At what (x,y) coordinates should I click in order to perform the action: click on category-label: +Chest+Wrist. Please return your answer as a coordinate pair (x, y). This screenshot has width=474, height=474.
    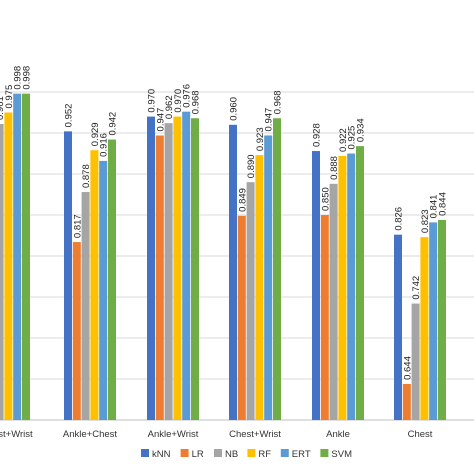
    Looking at the image, I should click on (16, 434).